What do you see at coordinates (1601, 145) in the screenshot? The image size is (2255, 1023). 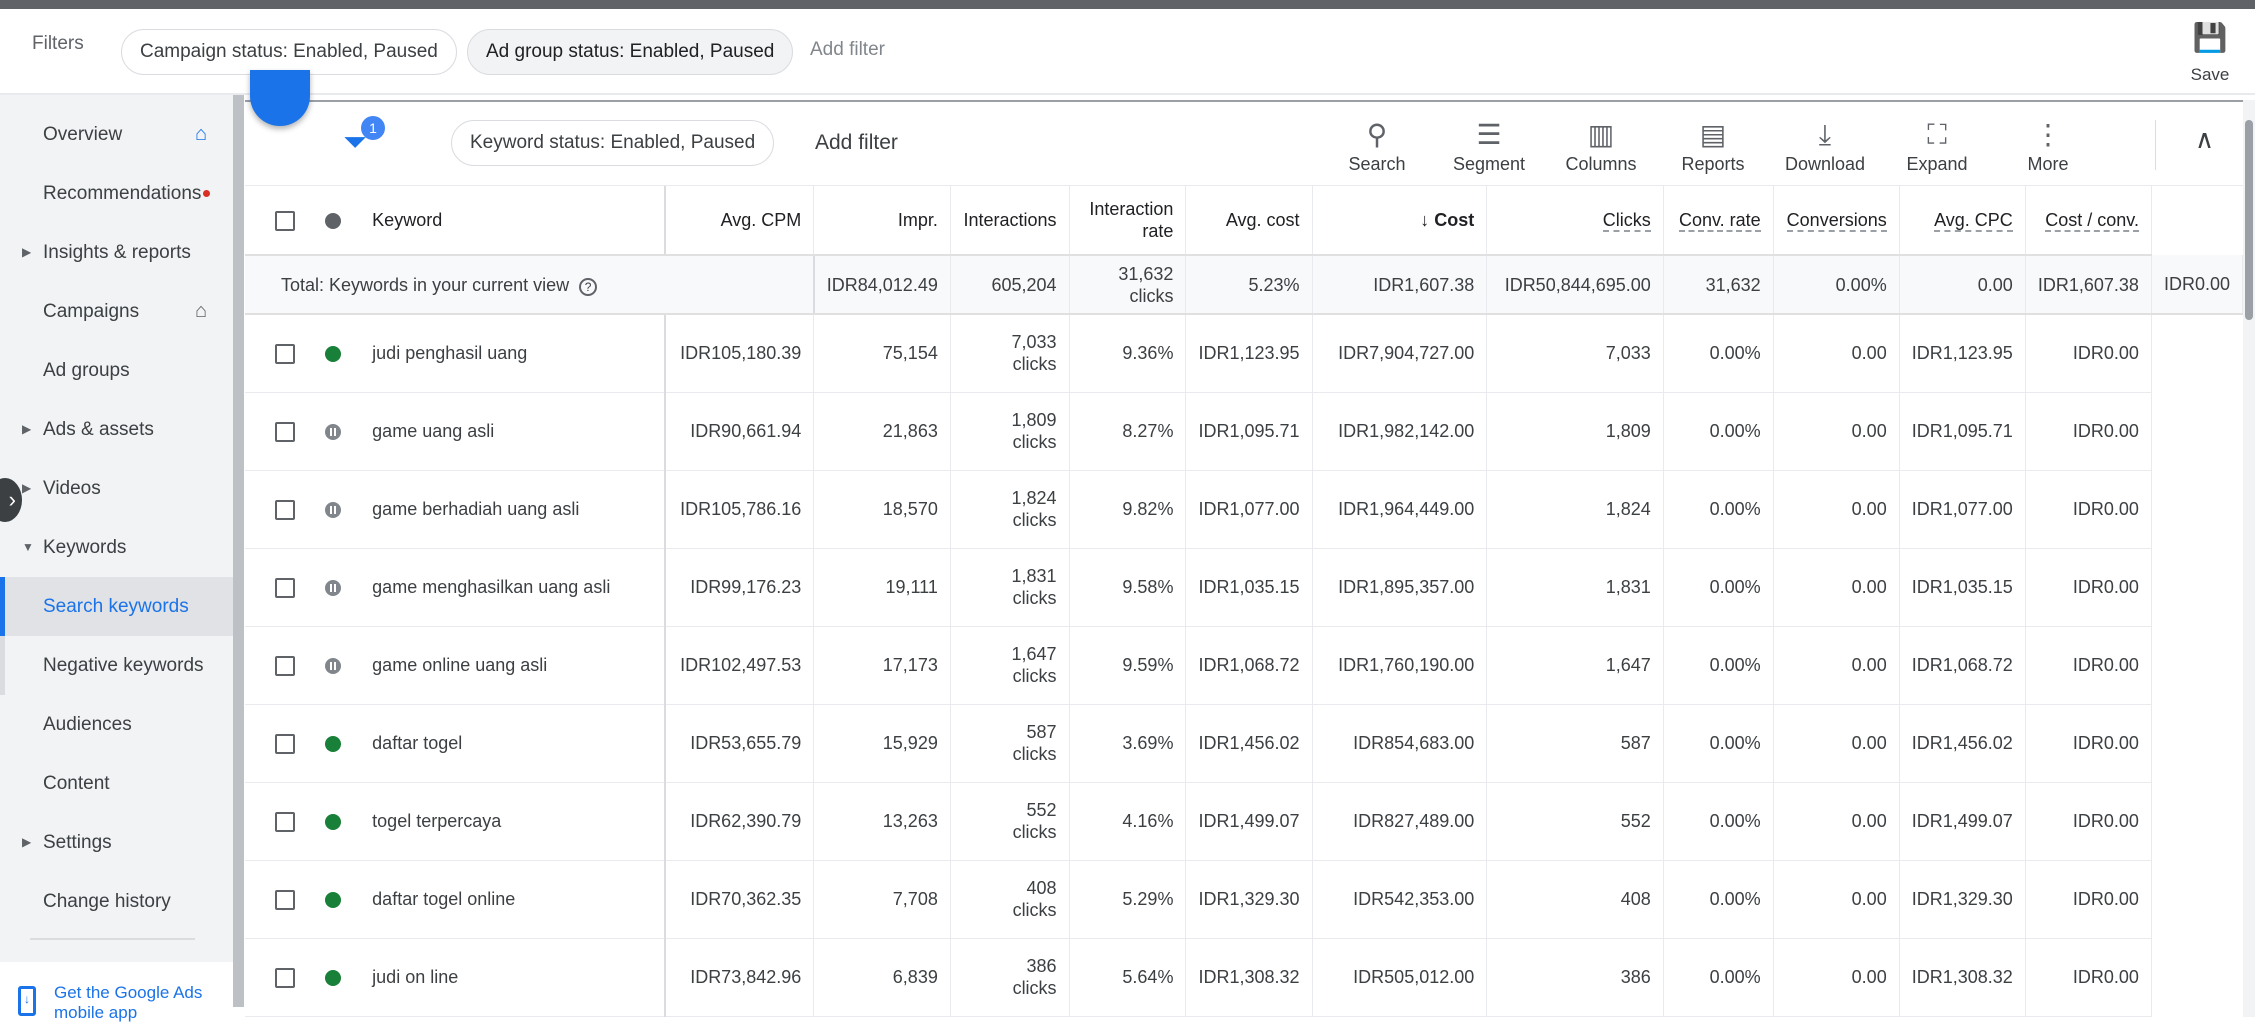 I see `columns-button: ▥ Columns` at bounding box center [1601, 145].